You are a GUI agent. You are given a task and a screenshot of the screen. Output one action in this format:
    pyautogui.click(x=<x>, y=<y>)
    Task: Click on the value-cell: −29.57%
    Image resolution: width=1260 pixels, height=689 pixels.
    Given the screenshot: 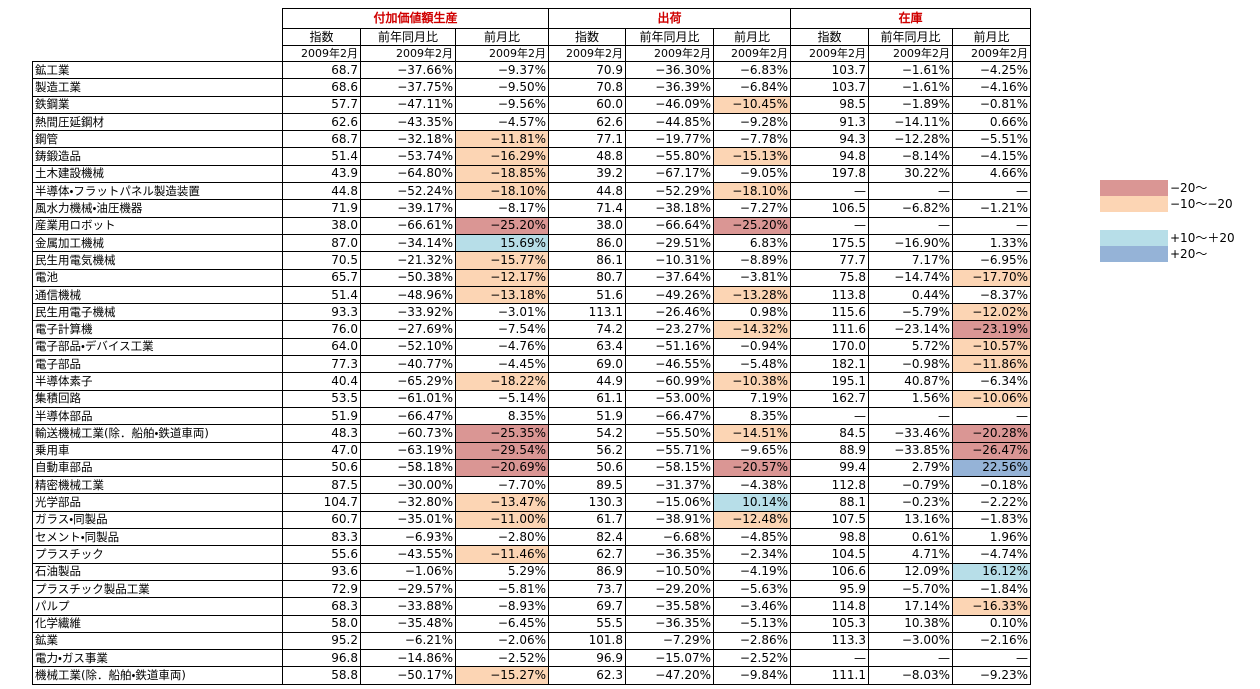 What is the action you would take?
    pyautogui.click(x=408, y=589)
    